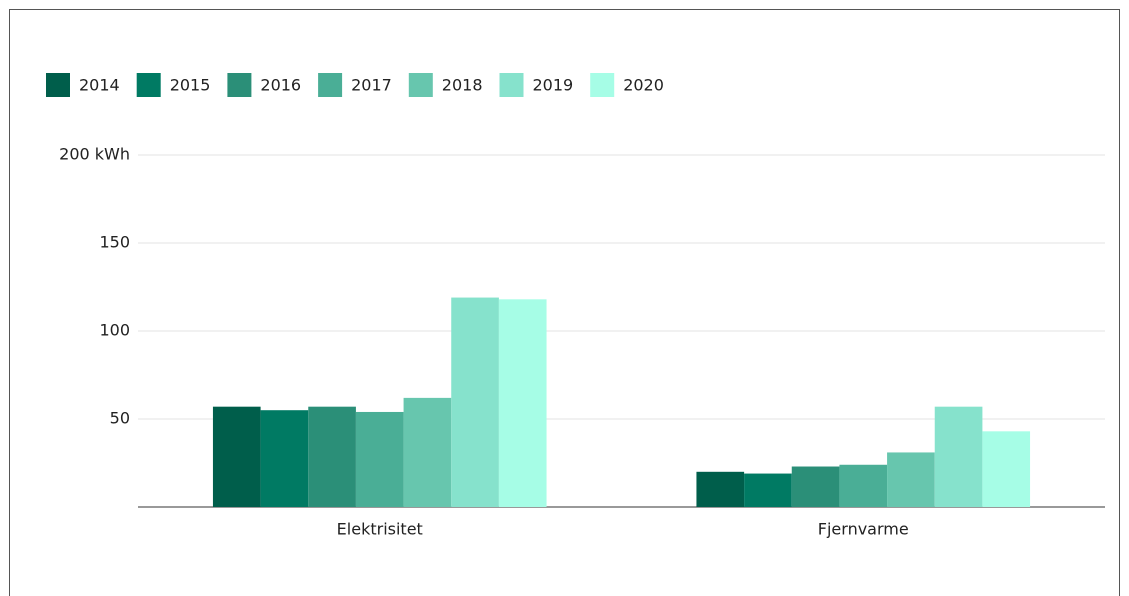  I want to click on legend-label: 2017, so click(371, 85).